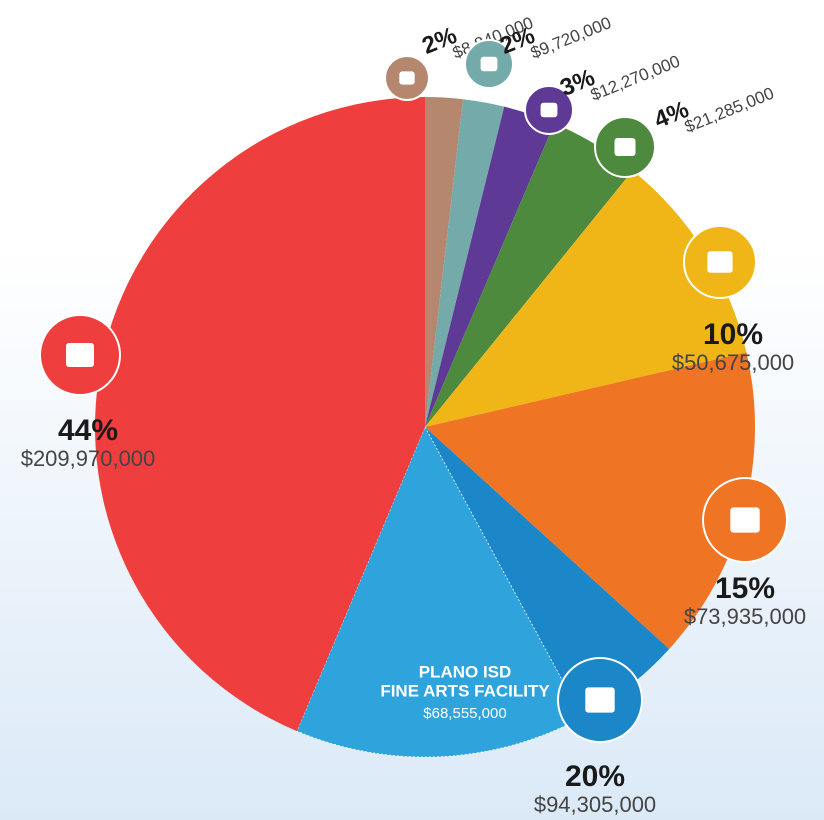 The width and height of the screenshot is (824, 820). Describe the element at coordinates (464, 713) in the screenshot. I see `sub-slice-value: $68,555,000` at that location.